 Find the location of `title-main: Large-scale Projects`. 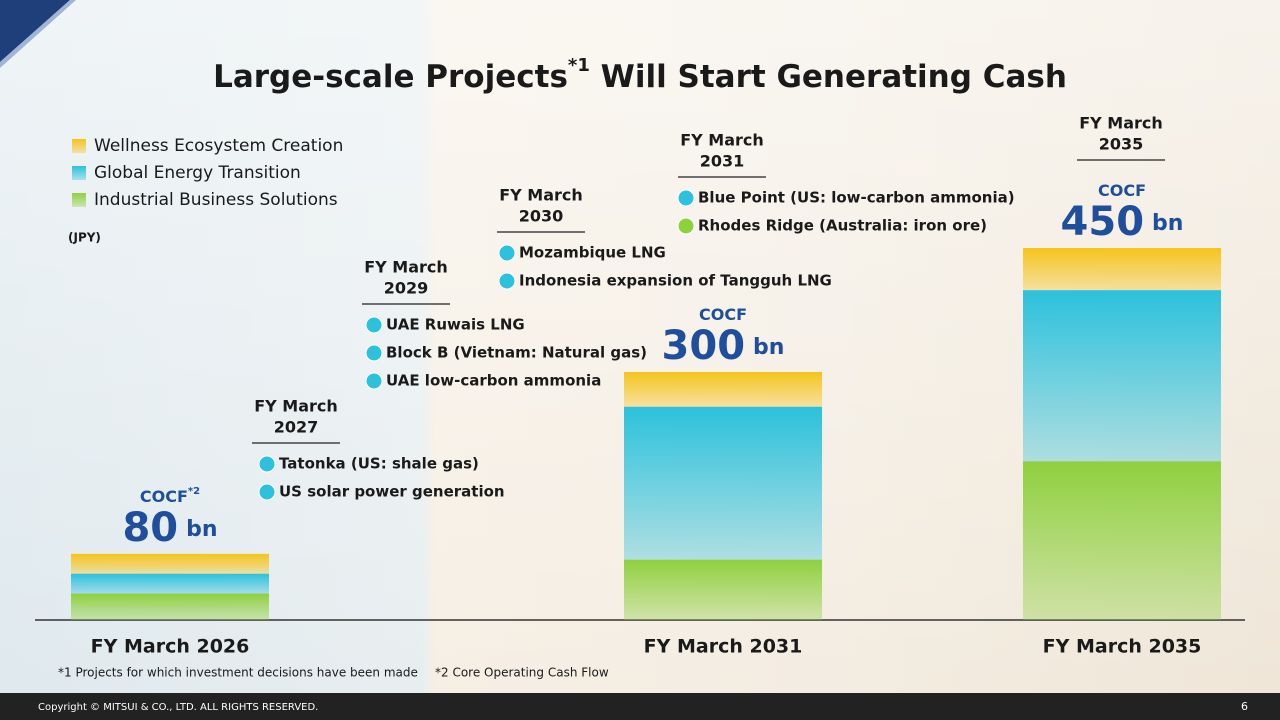

title-main: Large-scale Projects is located at coordinates (390, 77).